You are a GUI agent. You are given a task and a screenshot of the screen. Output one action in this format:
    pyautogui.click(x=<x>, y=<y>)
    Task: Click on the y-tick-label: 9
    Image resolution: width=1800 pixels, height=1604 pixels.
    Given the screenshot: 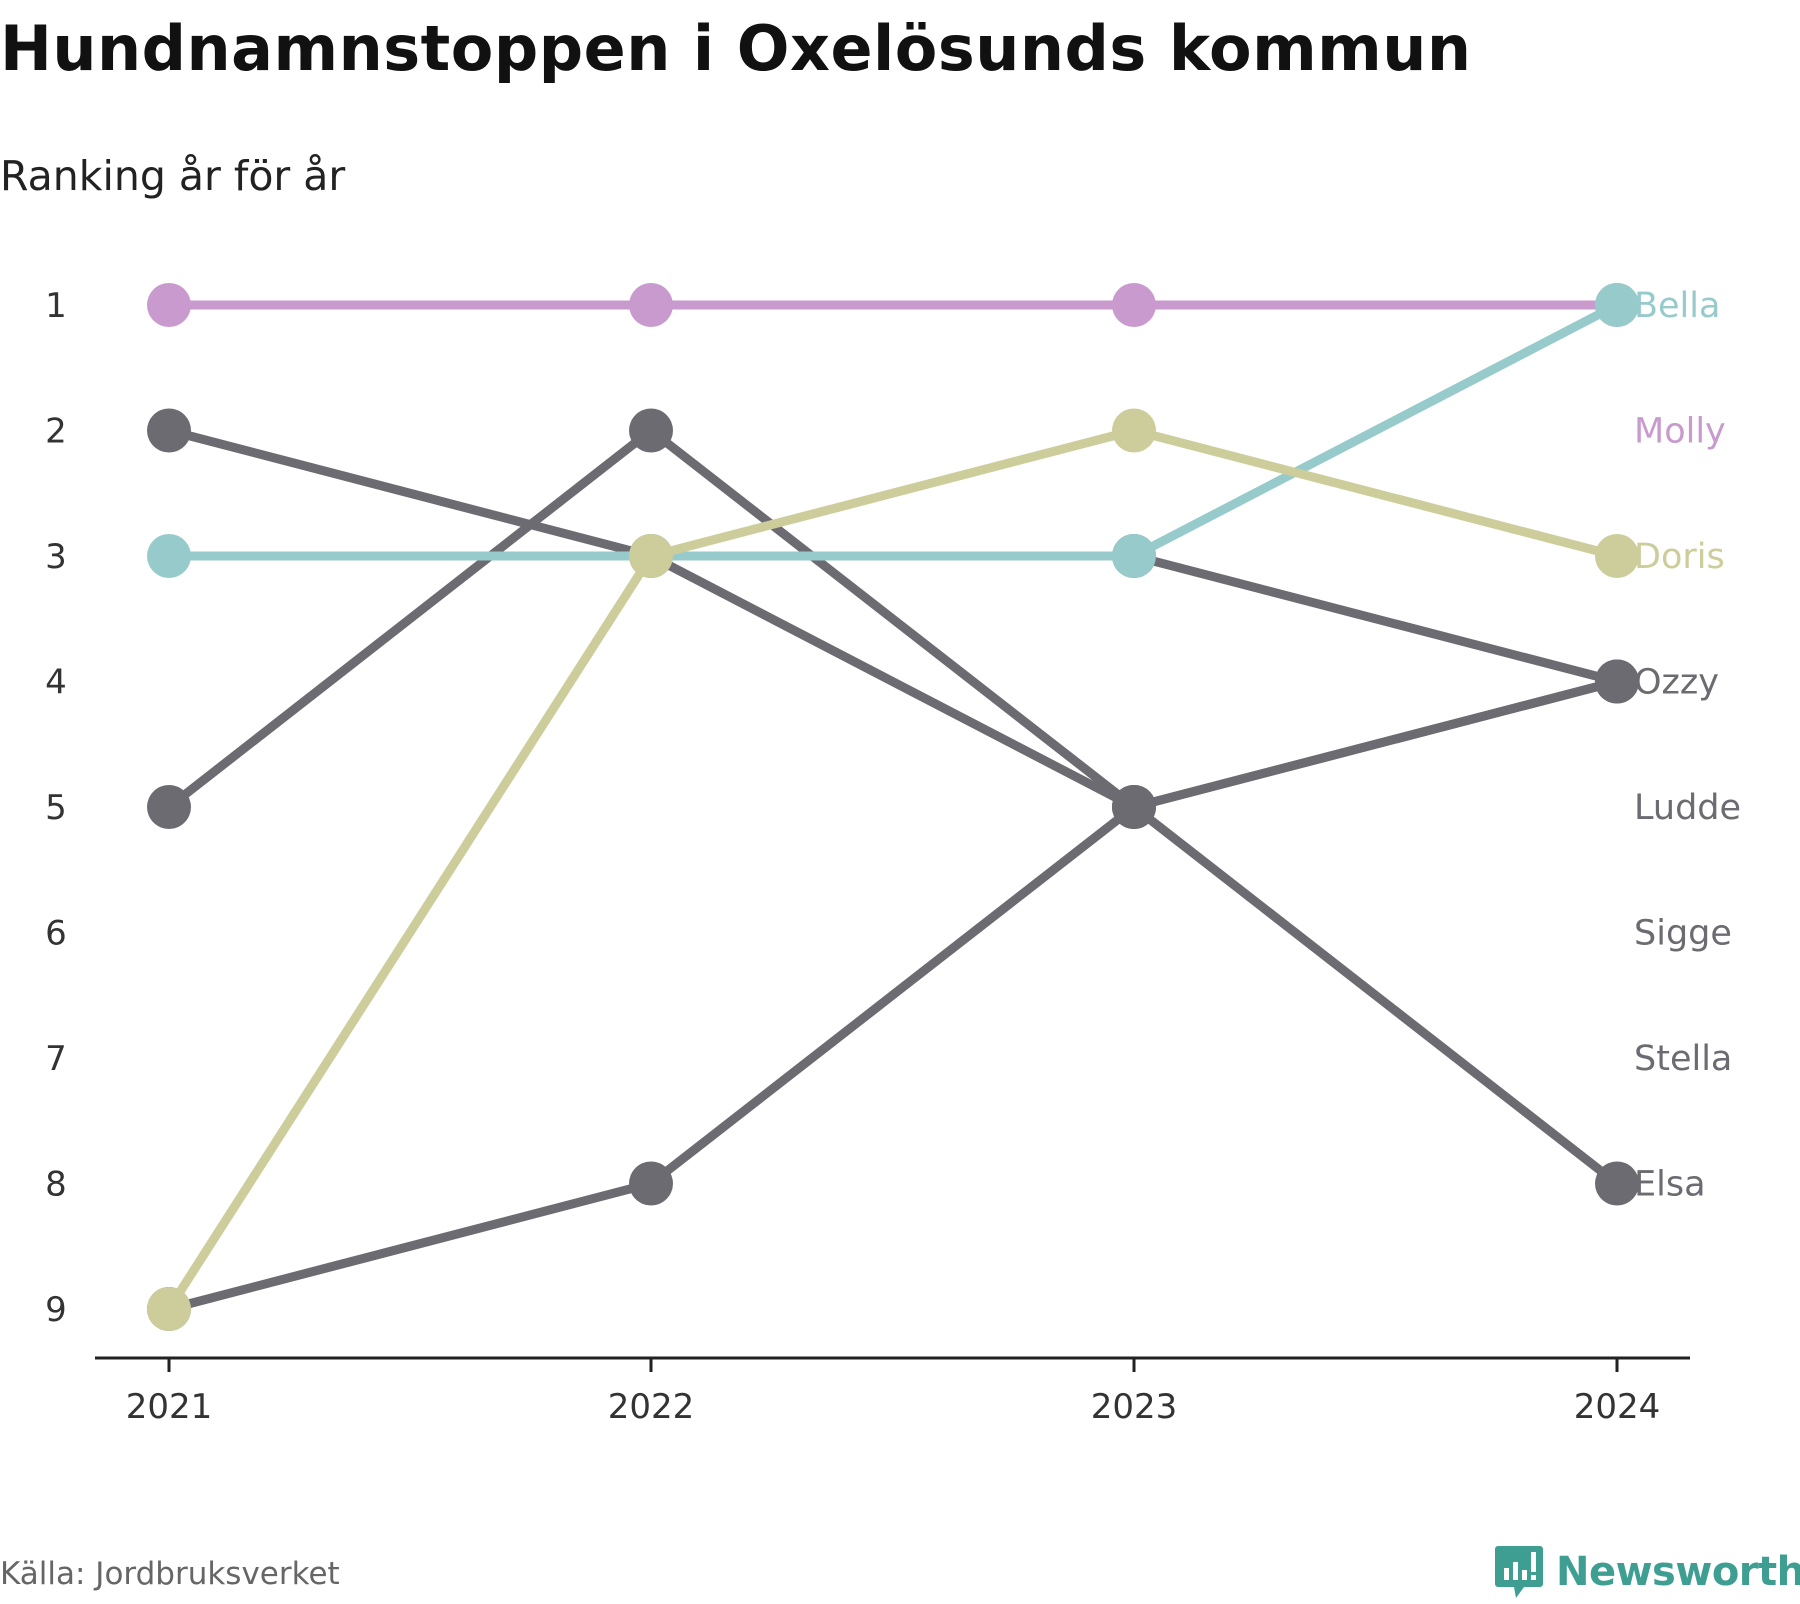 What is the action you would take?
    pyautogui.click(x=56, y=1310)
    